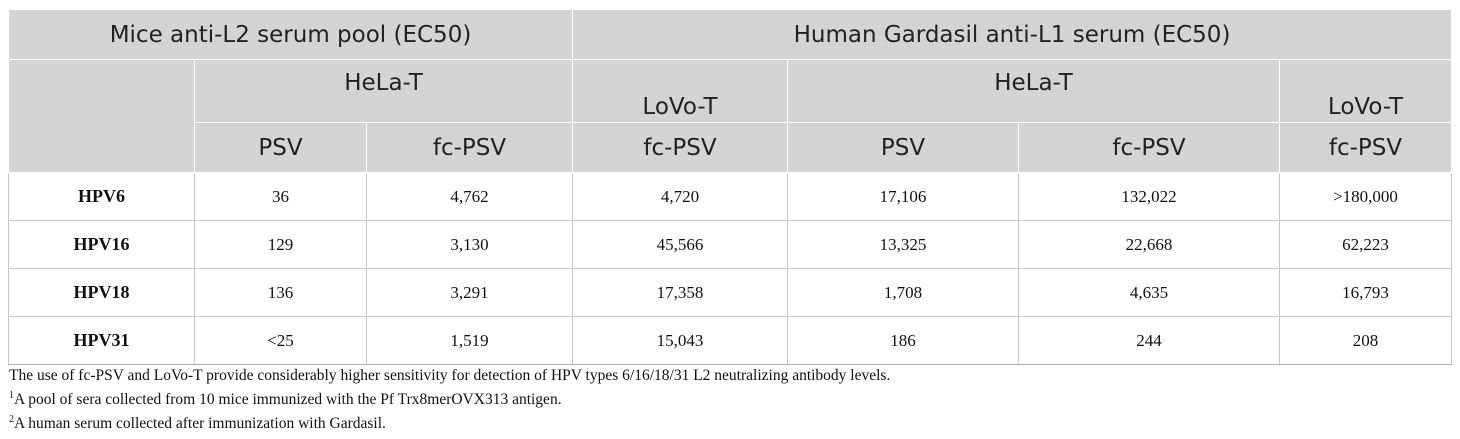 This screenshot has width=1460, height=439. Describe the element at coordinates (680, 91) in the screenshot. I see `cell-header-mice-lovo: LoVo-T` at that location.